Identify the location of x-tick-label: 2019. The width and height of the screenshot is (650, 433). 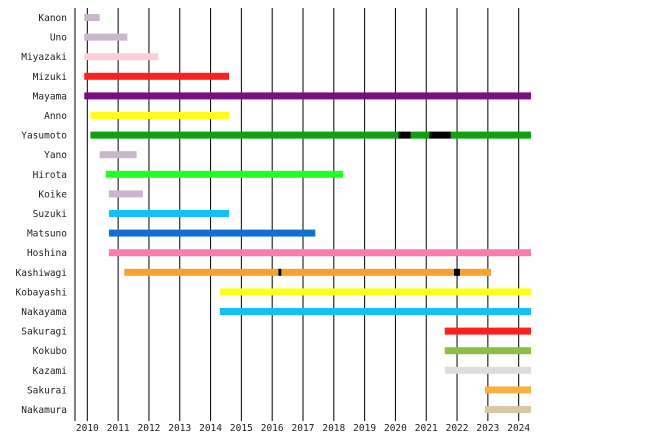
(364, 428).